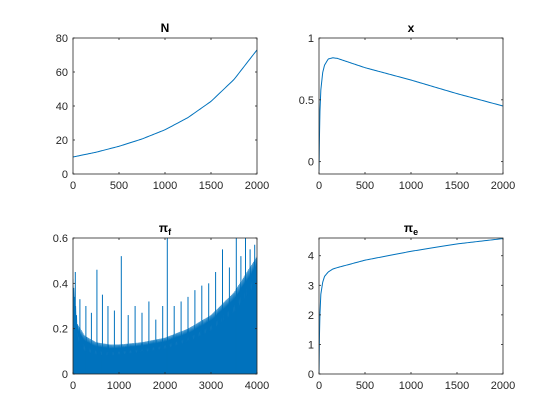  I want to click on x-tick-label: 3000, so click(211, 386).